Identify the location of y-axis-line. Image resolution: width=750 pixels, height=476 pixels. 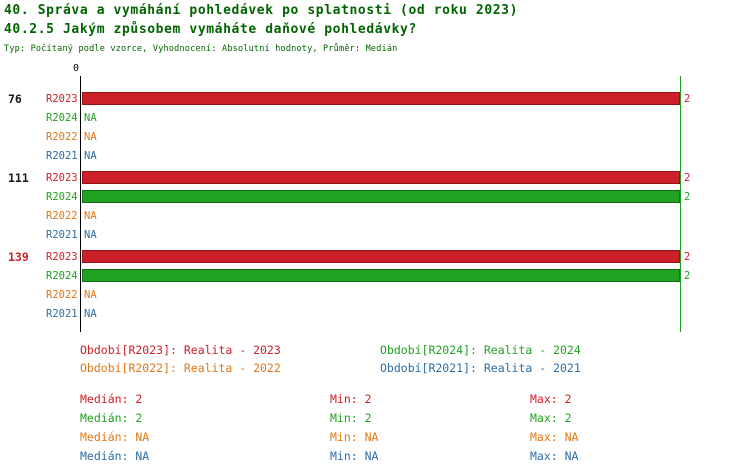
(80, 204).